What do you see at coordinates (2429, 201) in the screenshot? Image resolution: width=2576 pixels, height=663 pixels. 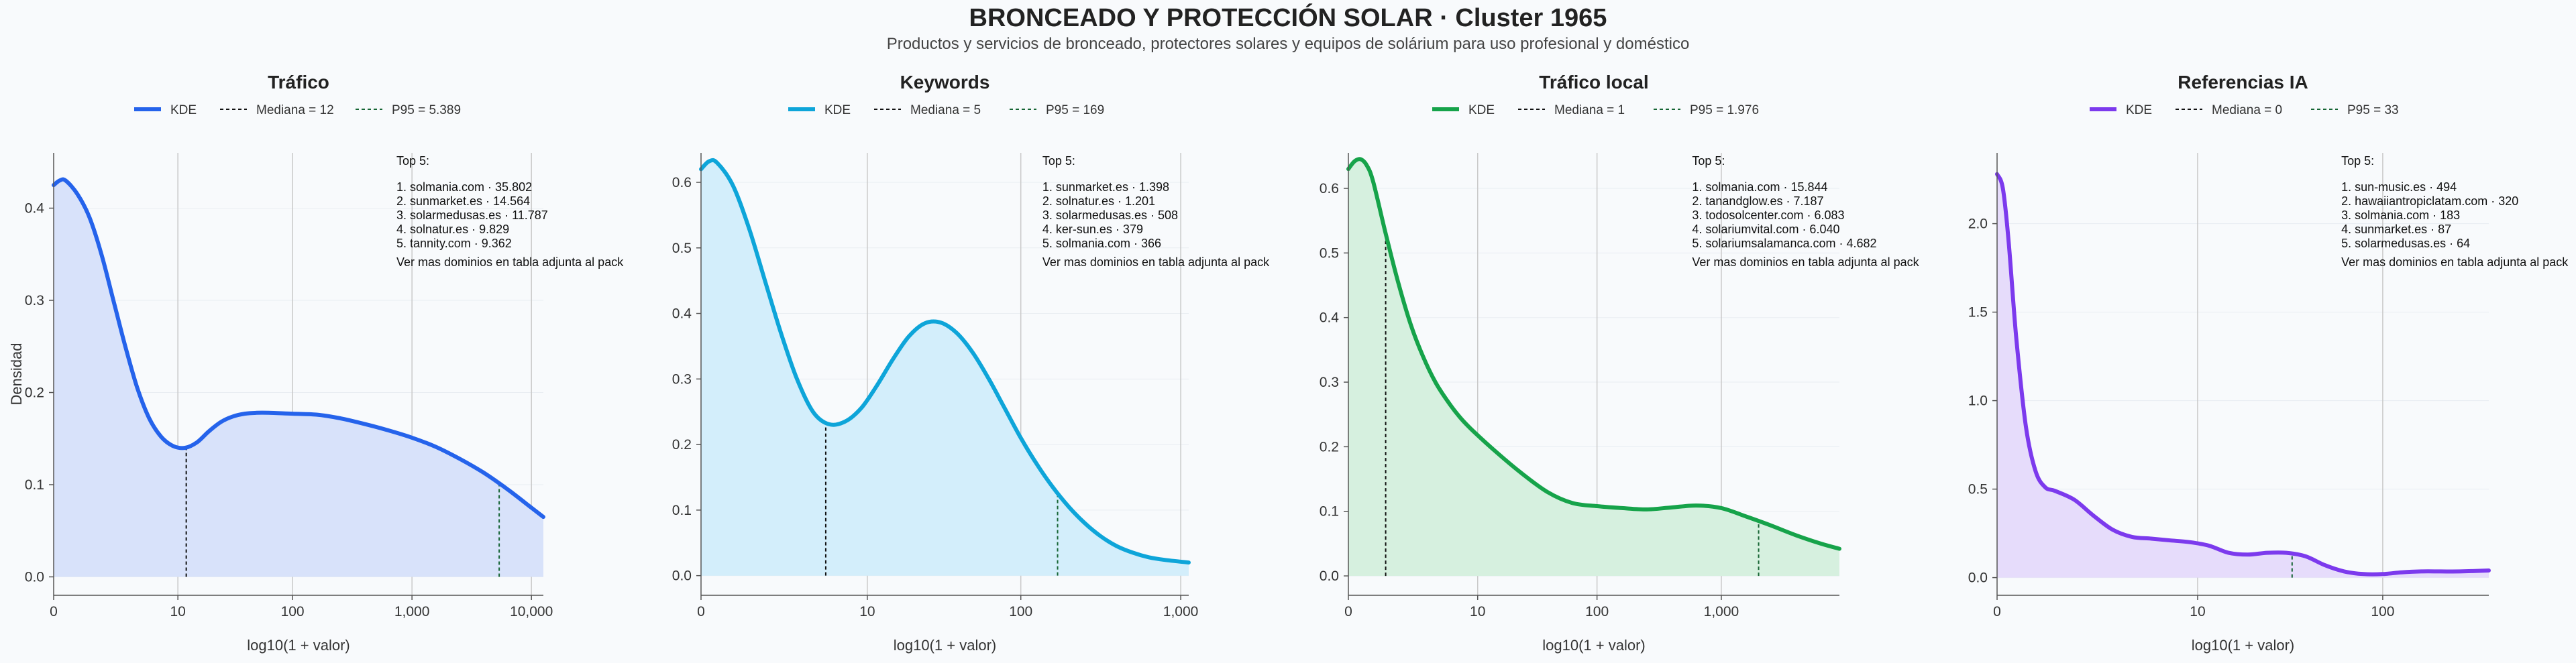 I see `top5-item: 2. hawaiiantropiclatam.com · 320` at bounding box center [2429, 201].